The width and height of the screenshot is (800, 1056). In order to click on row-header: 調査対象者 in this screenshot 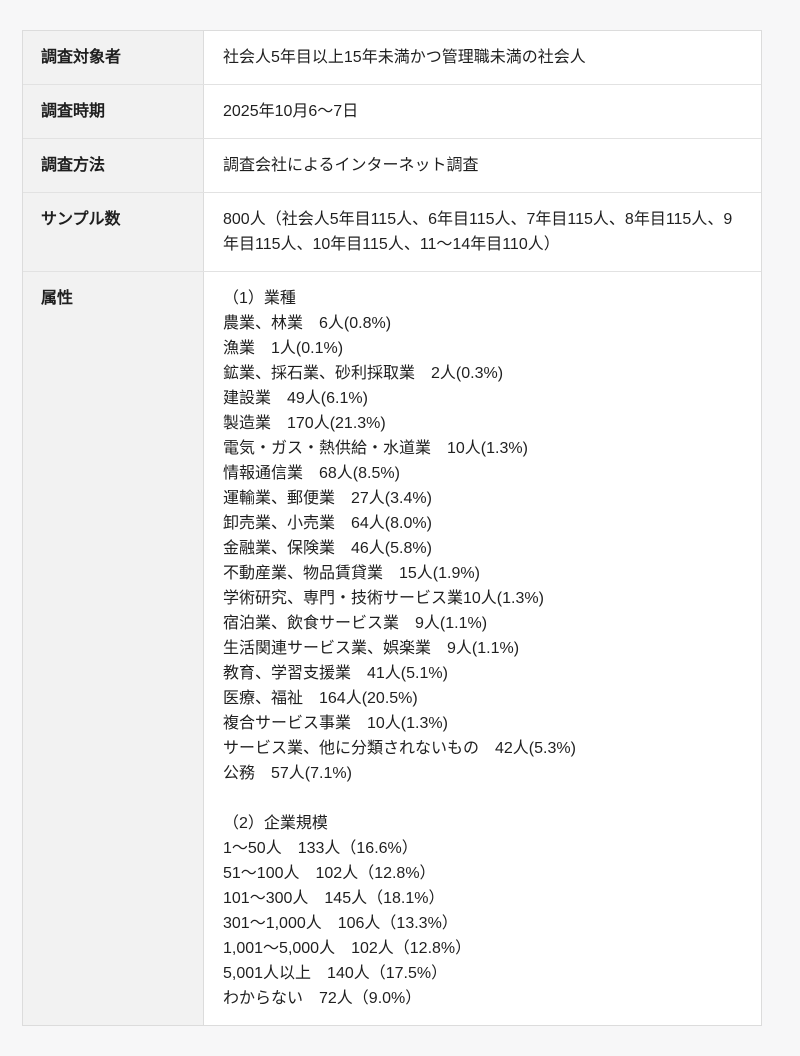, I will do `click(113, 57)`.